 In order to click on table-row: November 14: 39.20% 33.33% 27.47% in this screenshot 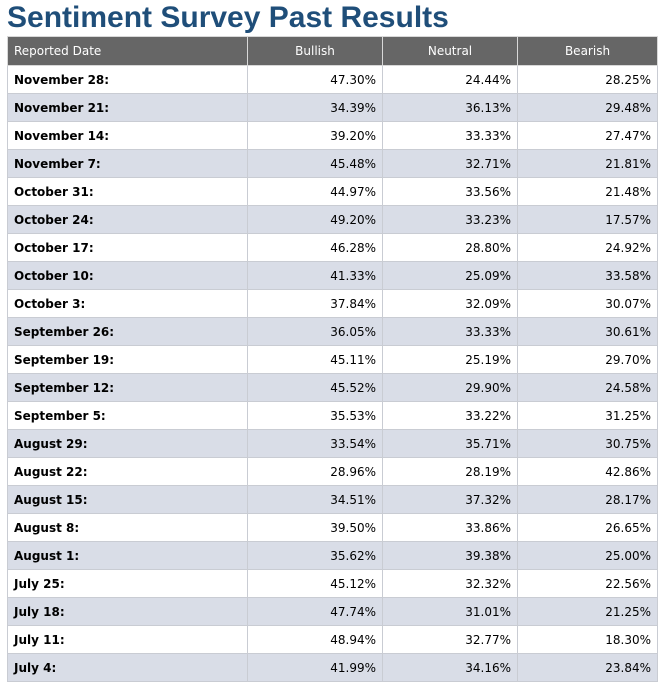, I will do `click(332, 135)`.